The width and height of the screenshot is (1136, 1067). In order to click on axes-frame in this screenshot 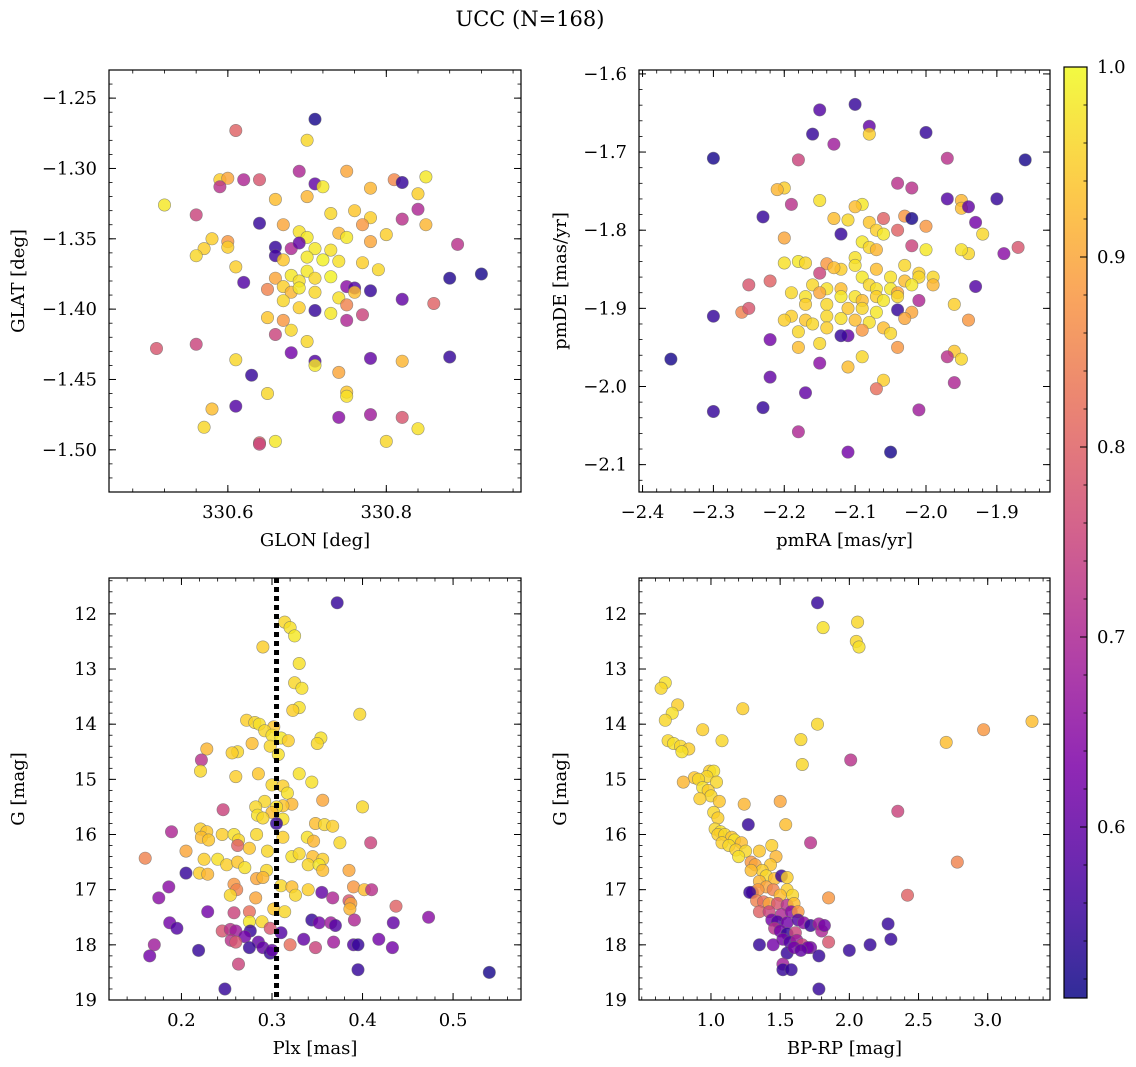, I will do `click(844, 789)`.